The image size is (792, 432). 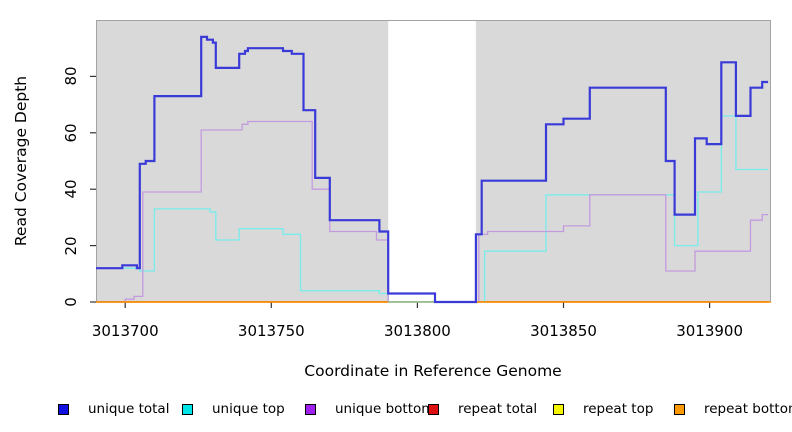 What do you see at coordinates (710, 331) in the screenshot?
I see `x-tick-label-3013900: 3013900` at bounding box center [710, 331].